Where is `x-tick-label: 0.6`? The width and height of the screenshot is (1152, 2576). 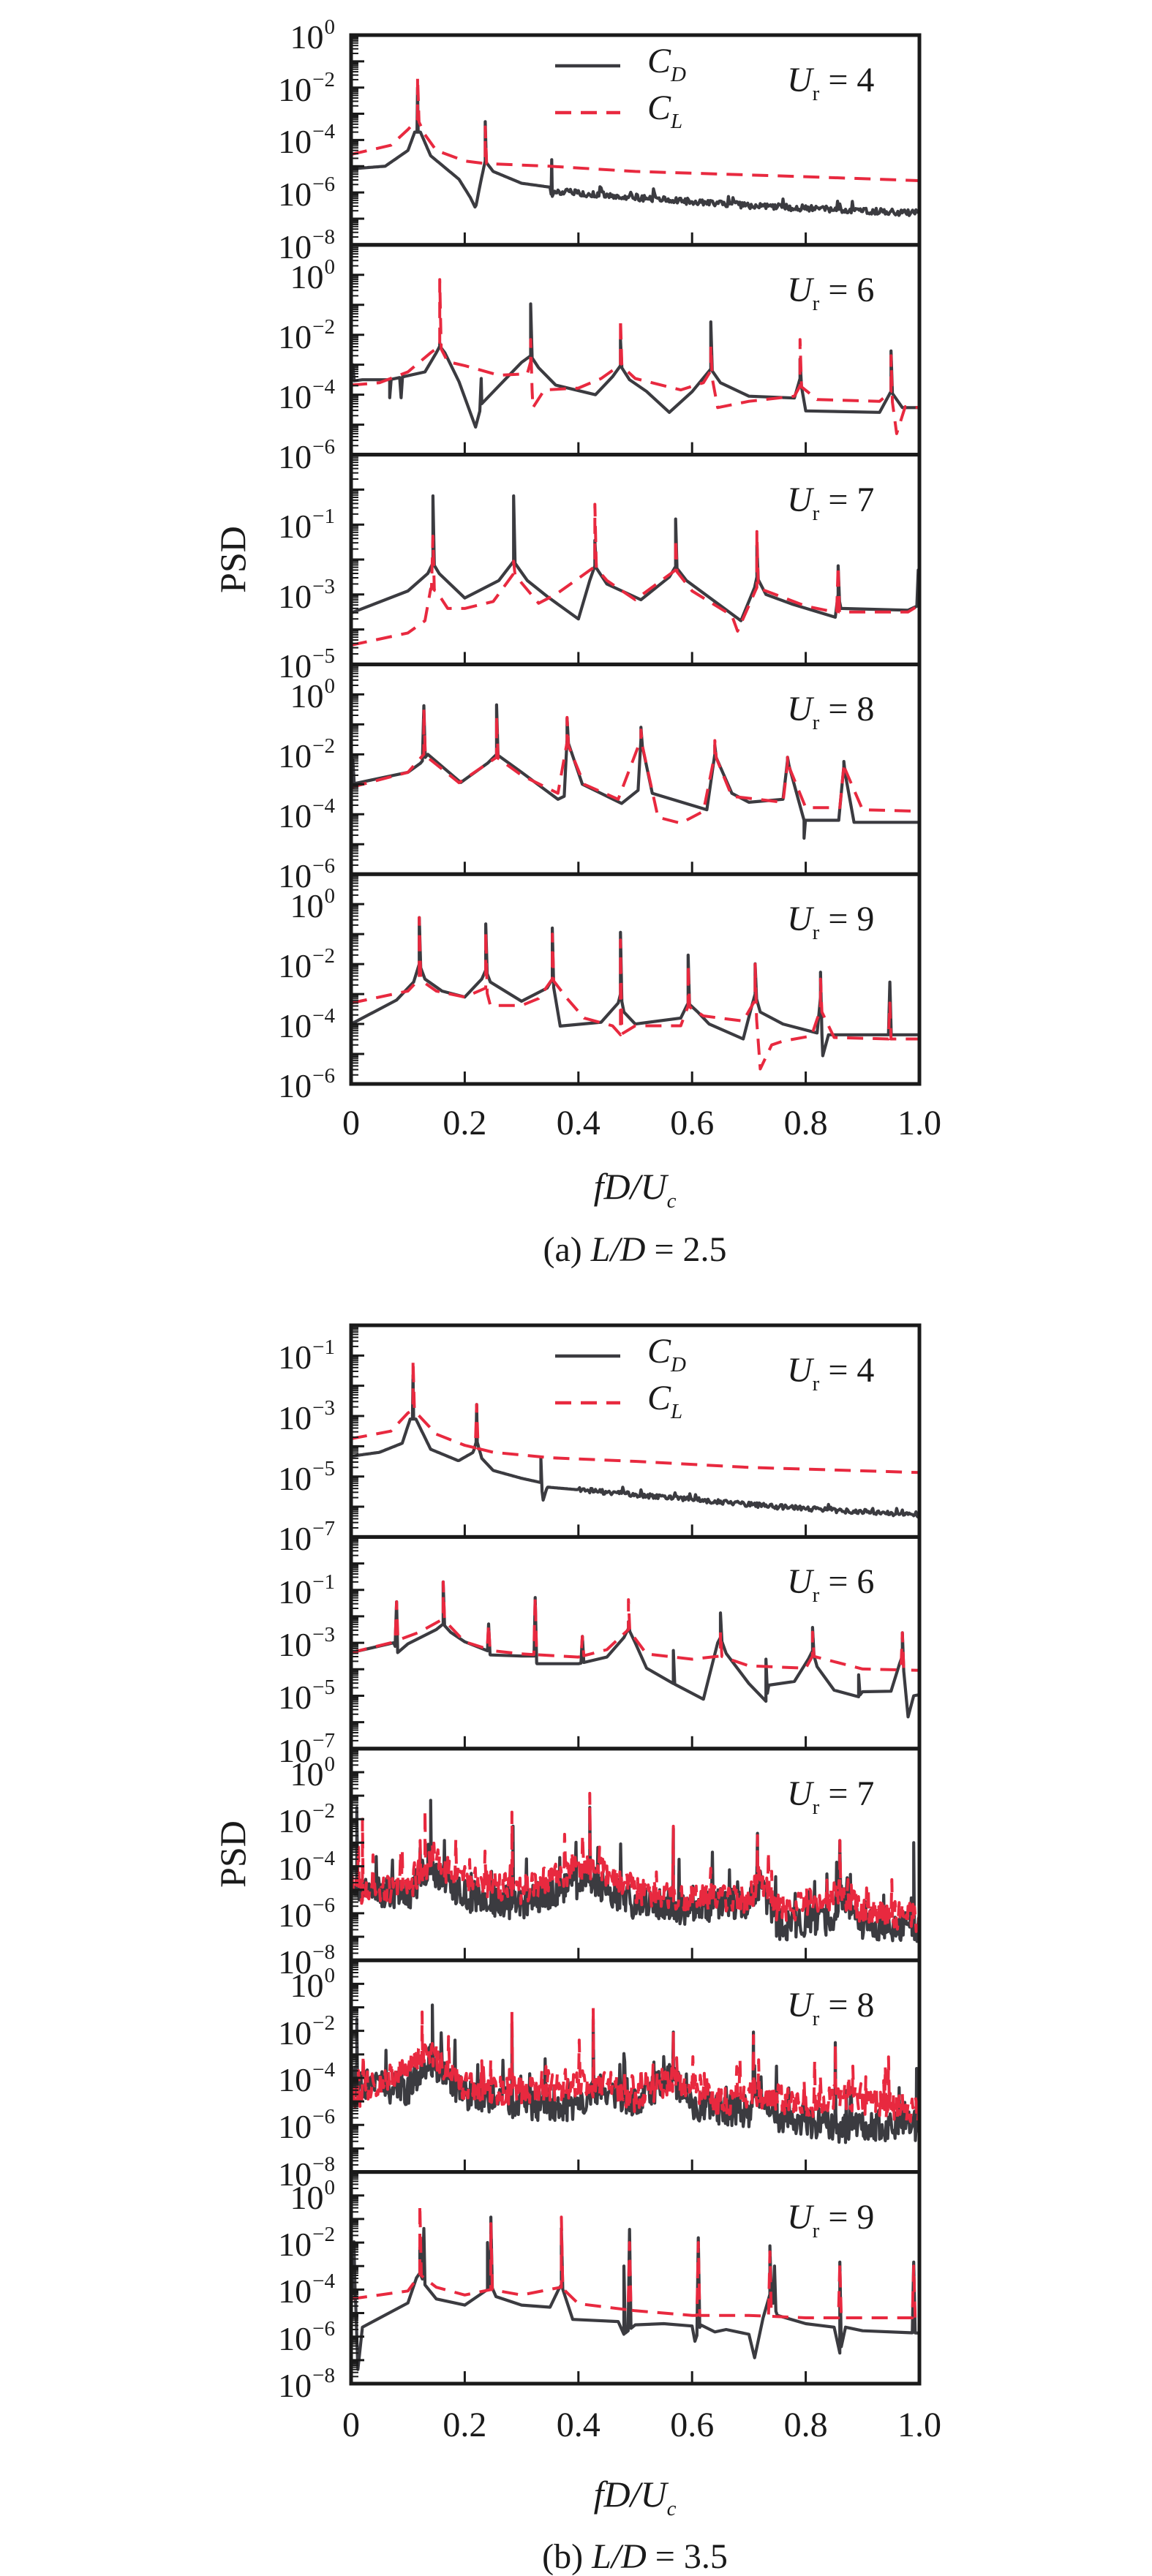
x-tick-label: 0.6 is located at coordinates (692, 2425).